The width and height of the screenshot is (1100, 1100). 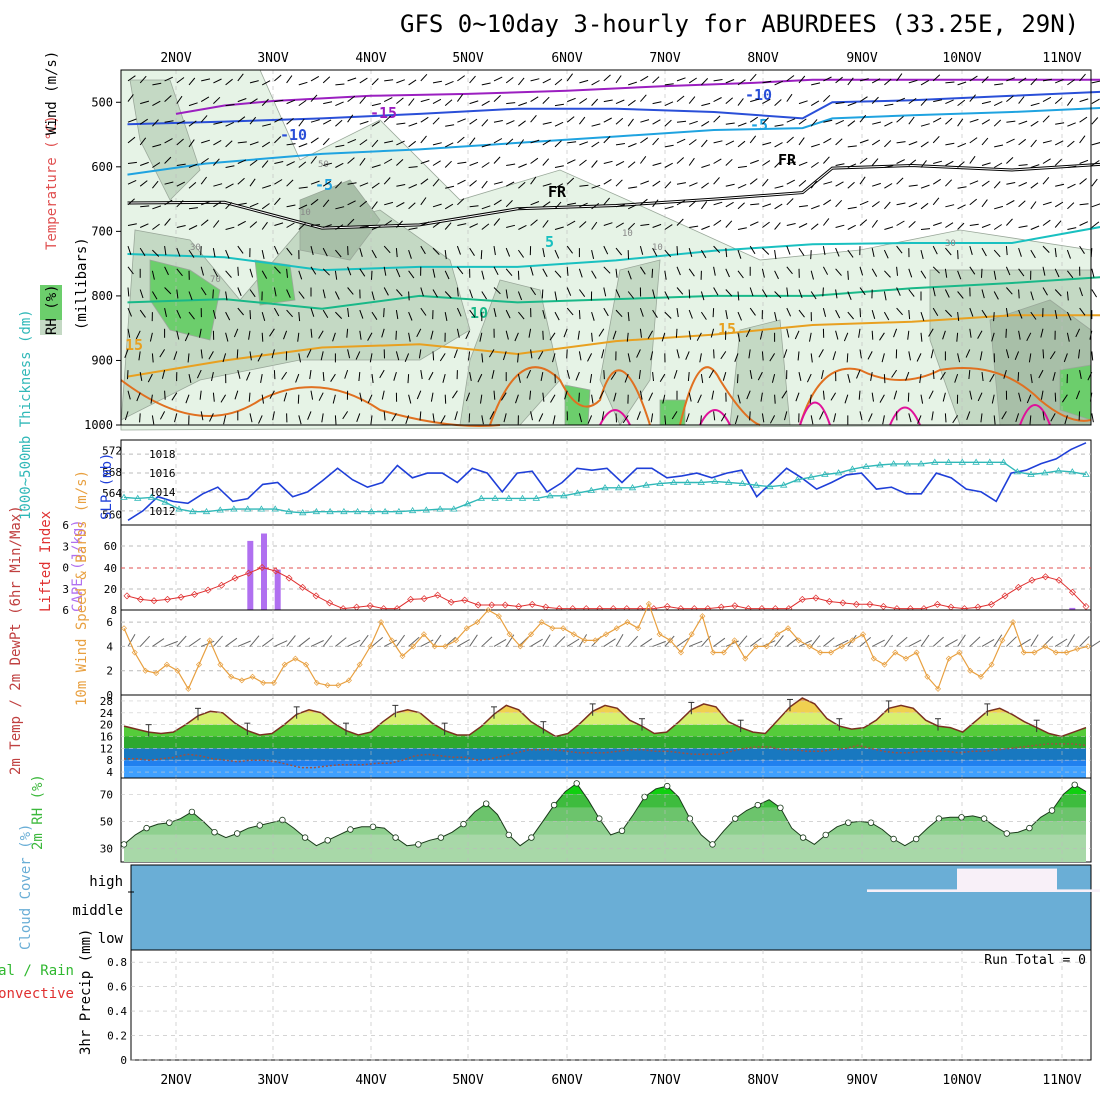 I want to click on temp-band, so click(x=605, y=742).